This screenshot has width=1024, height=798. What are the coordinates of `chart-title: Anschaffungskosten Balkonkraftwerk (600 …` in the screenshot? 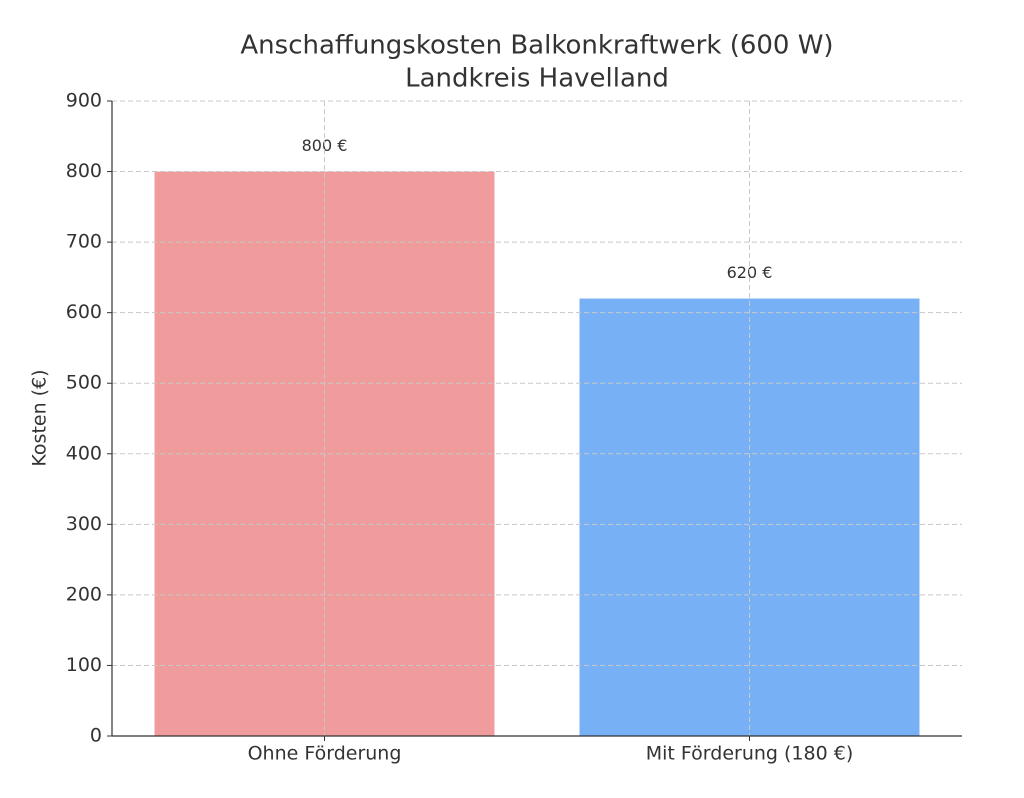 It's located at (536, 46).